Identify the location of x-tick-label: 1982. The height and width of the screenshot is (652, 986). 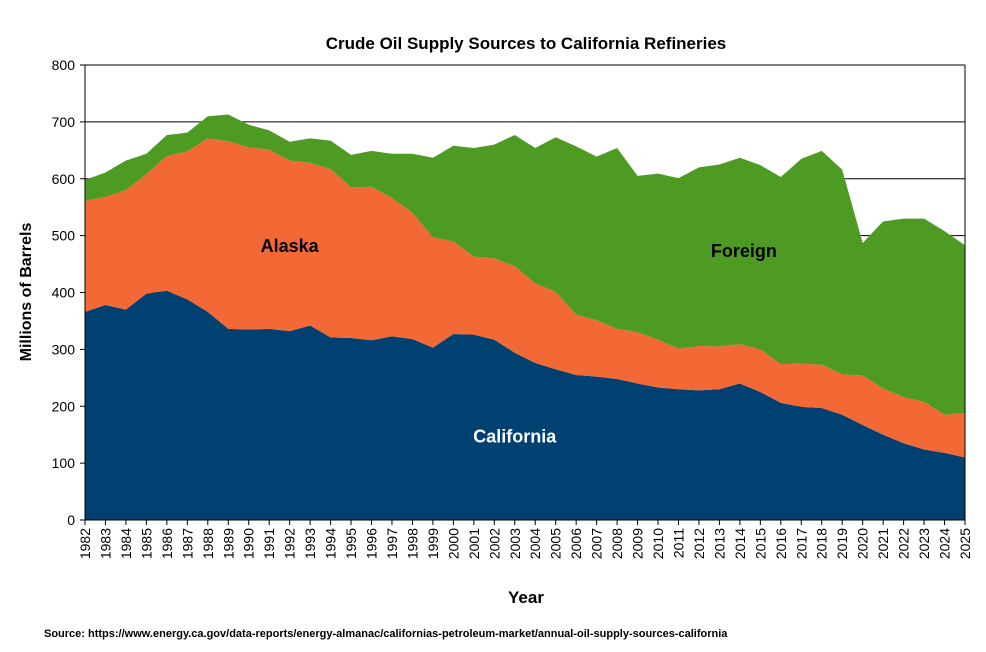
(85, 543).